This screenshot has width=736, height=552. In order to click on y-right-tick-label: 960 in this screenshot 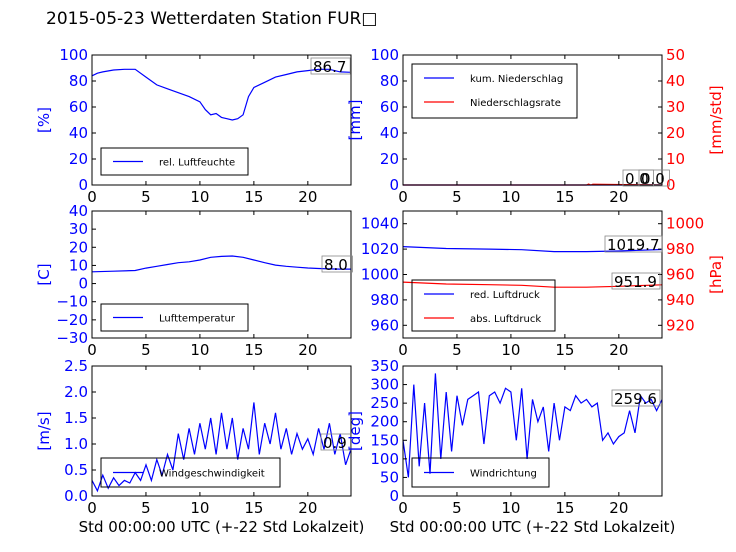, I will do `click(680, 275)`.